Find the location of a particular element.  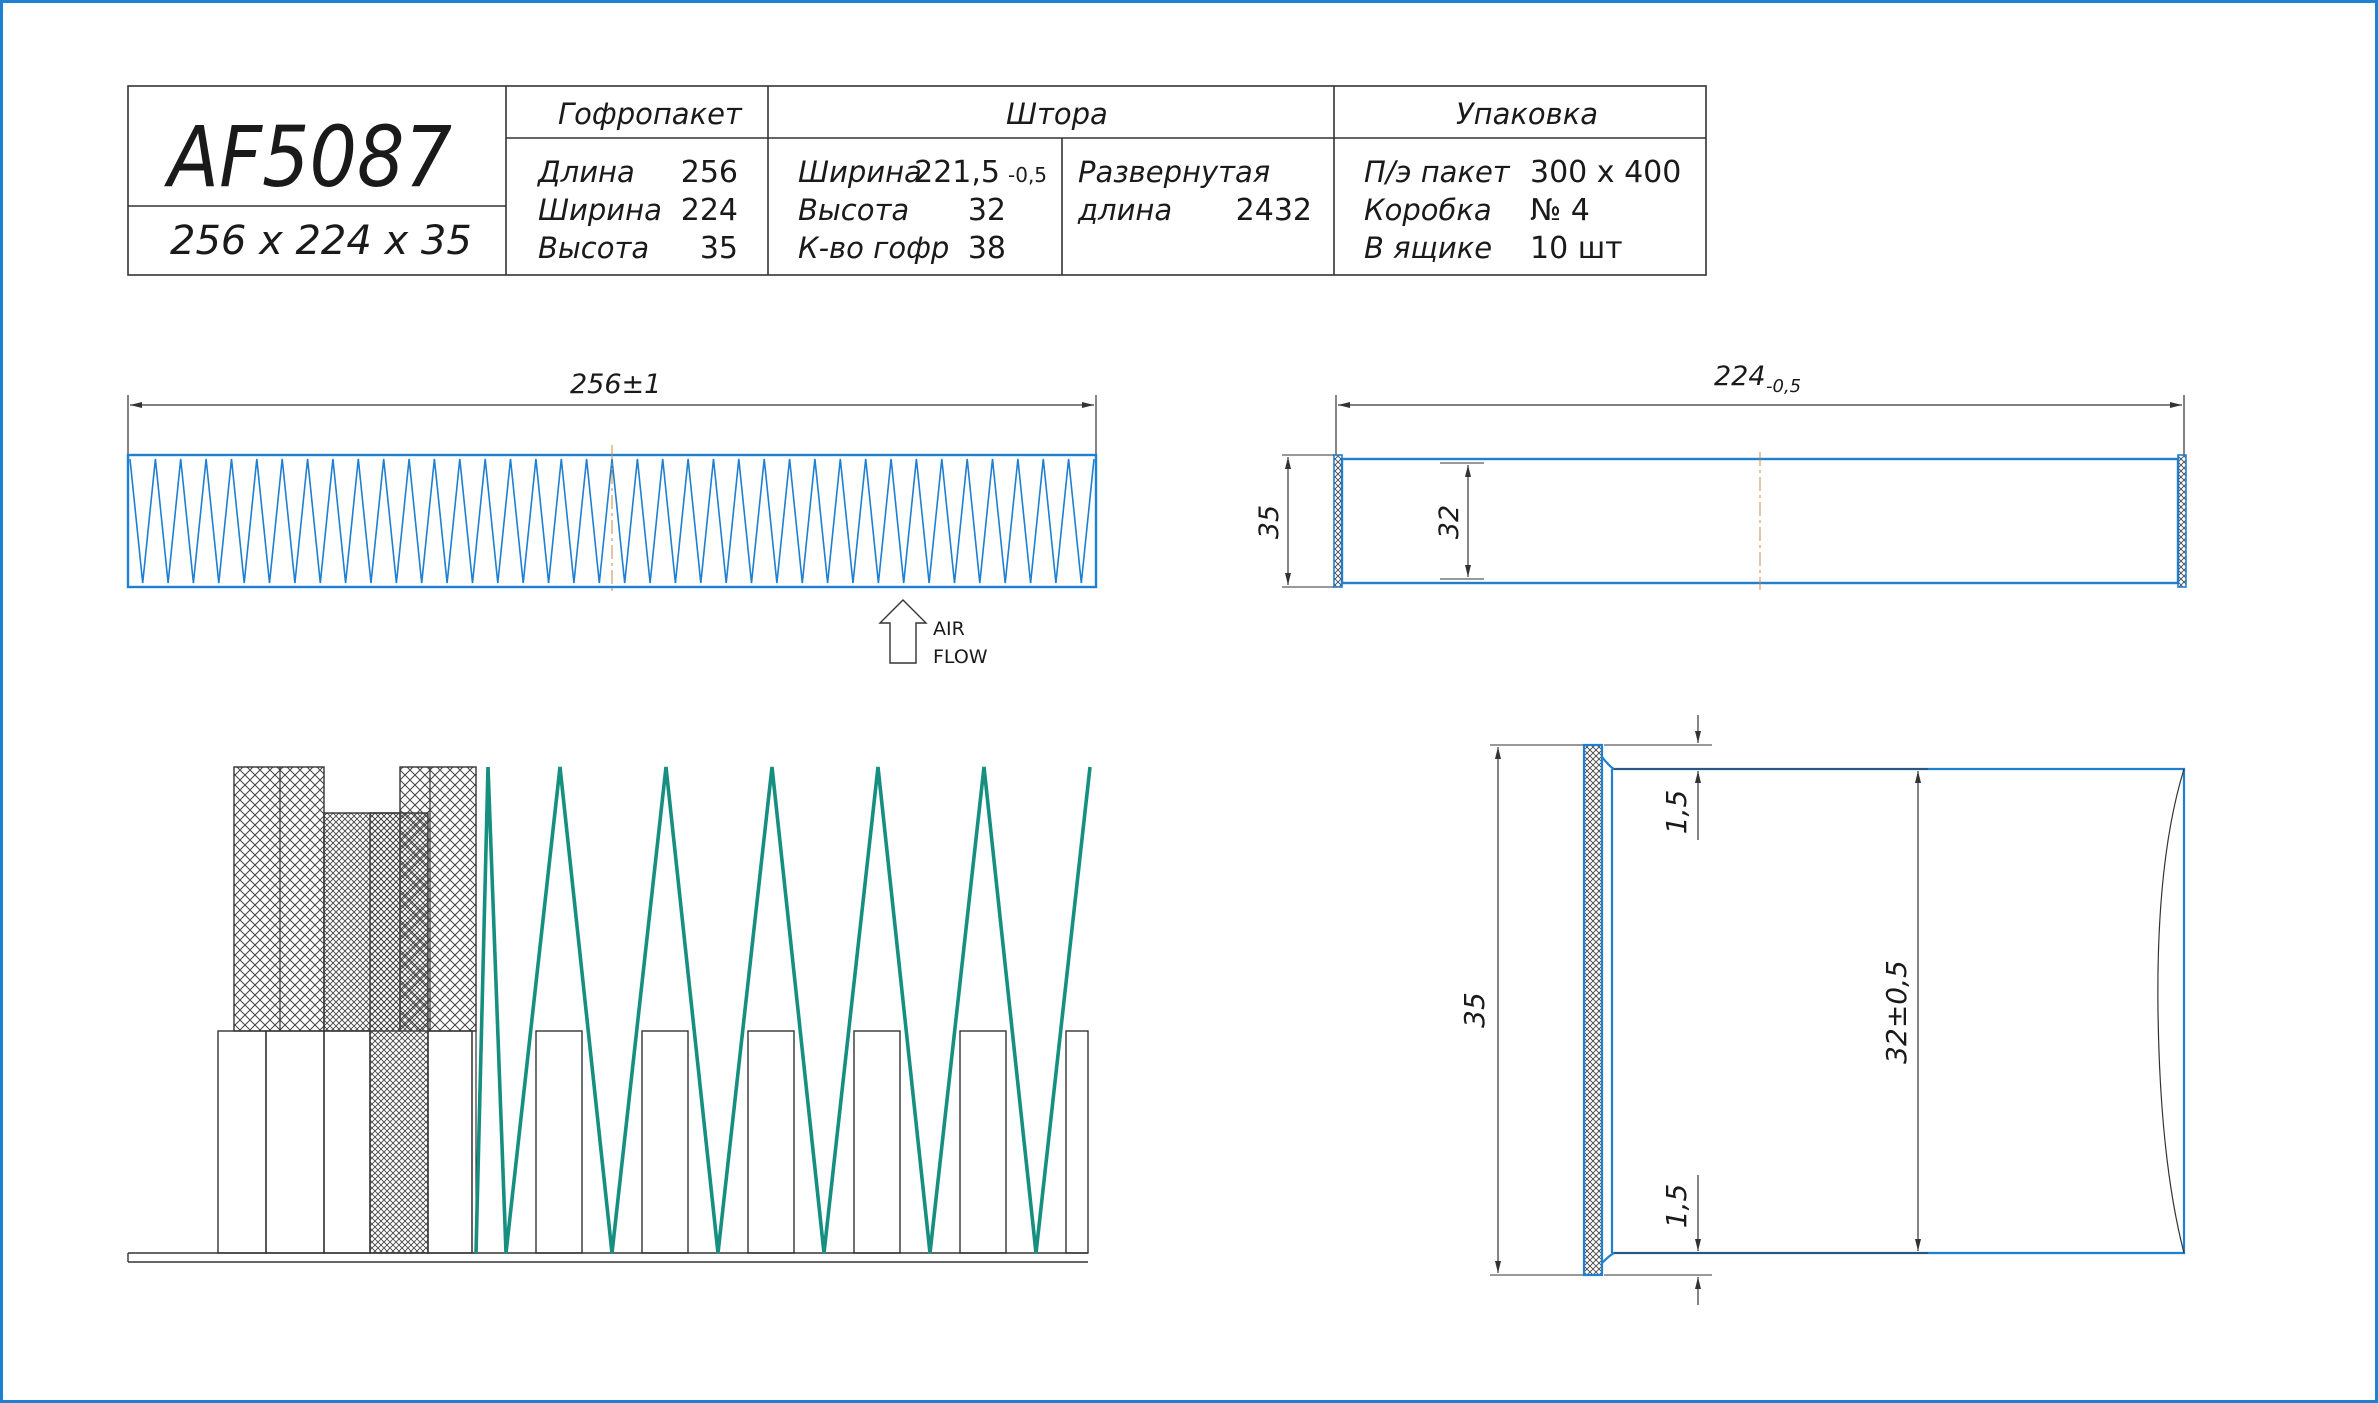

gofro-height-label: Высота is located at coordinates (593, 248).